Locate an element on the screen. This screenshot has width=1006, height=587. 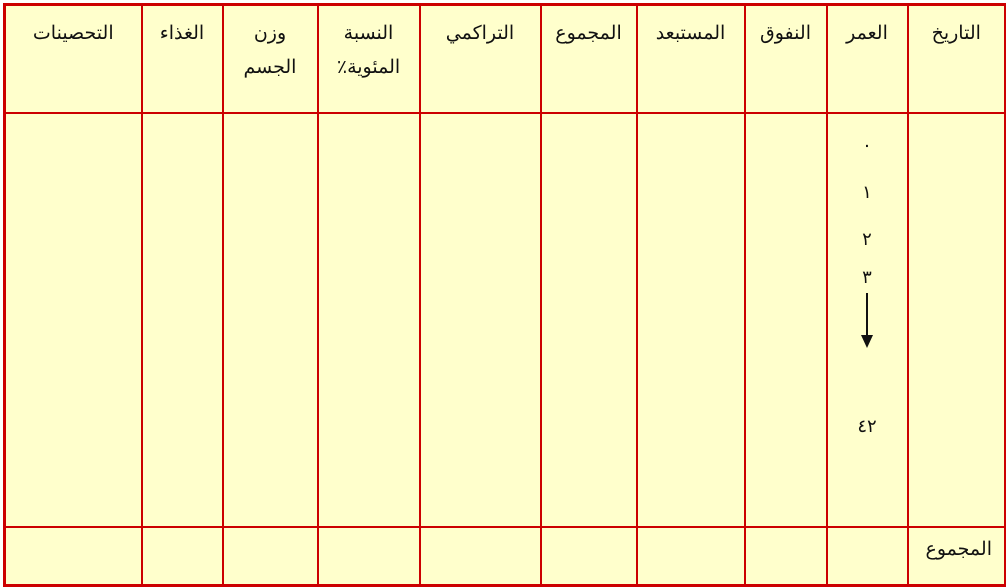
header-cumulative: التراكمي is located at coordinates (480, 58).